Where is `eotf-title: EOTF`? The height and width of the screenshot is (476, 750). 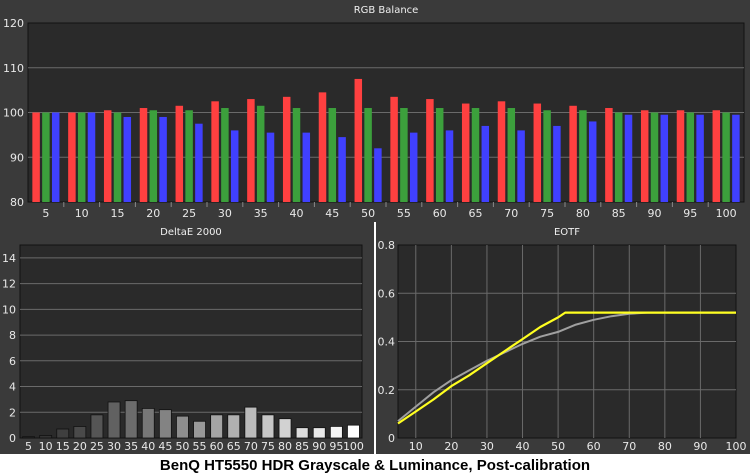 eotf-title: EOTF is located at coordinates (567, 232).